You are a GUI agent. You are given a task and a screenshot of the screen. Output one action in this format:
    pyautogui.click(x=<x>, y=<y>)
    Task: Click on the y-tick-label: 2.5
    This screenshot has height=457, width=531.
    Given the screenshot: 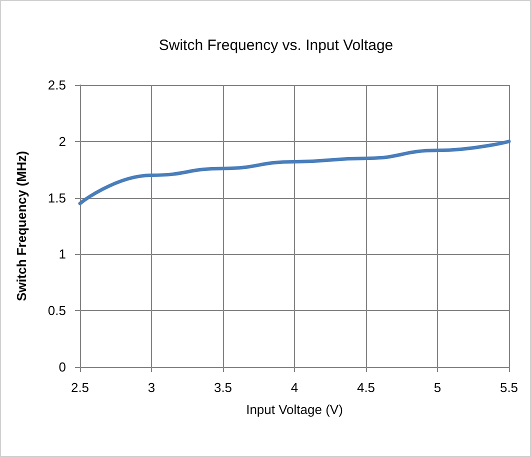 What is the action you would take?
    pyautogui.click(x=57, y=85)
    